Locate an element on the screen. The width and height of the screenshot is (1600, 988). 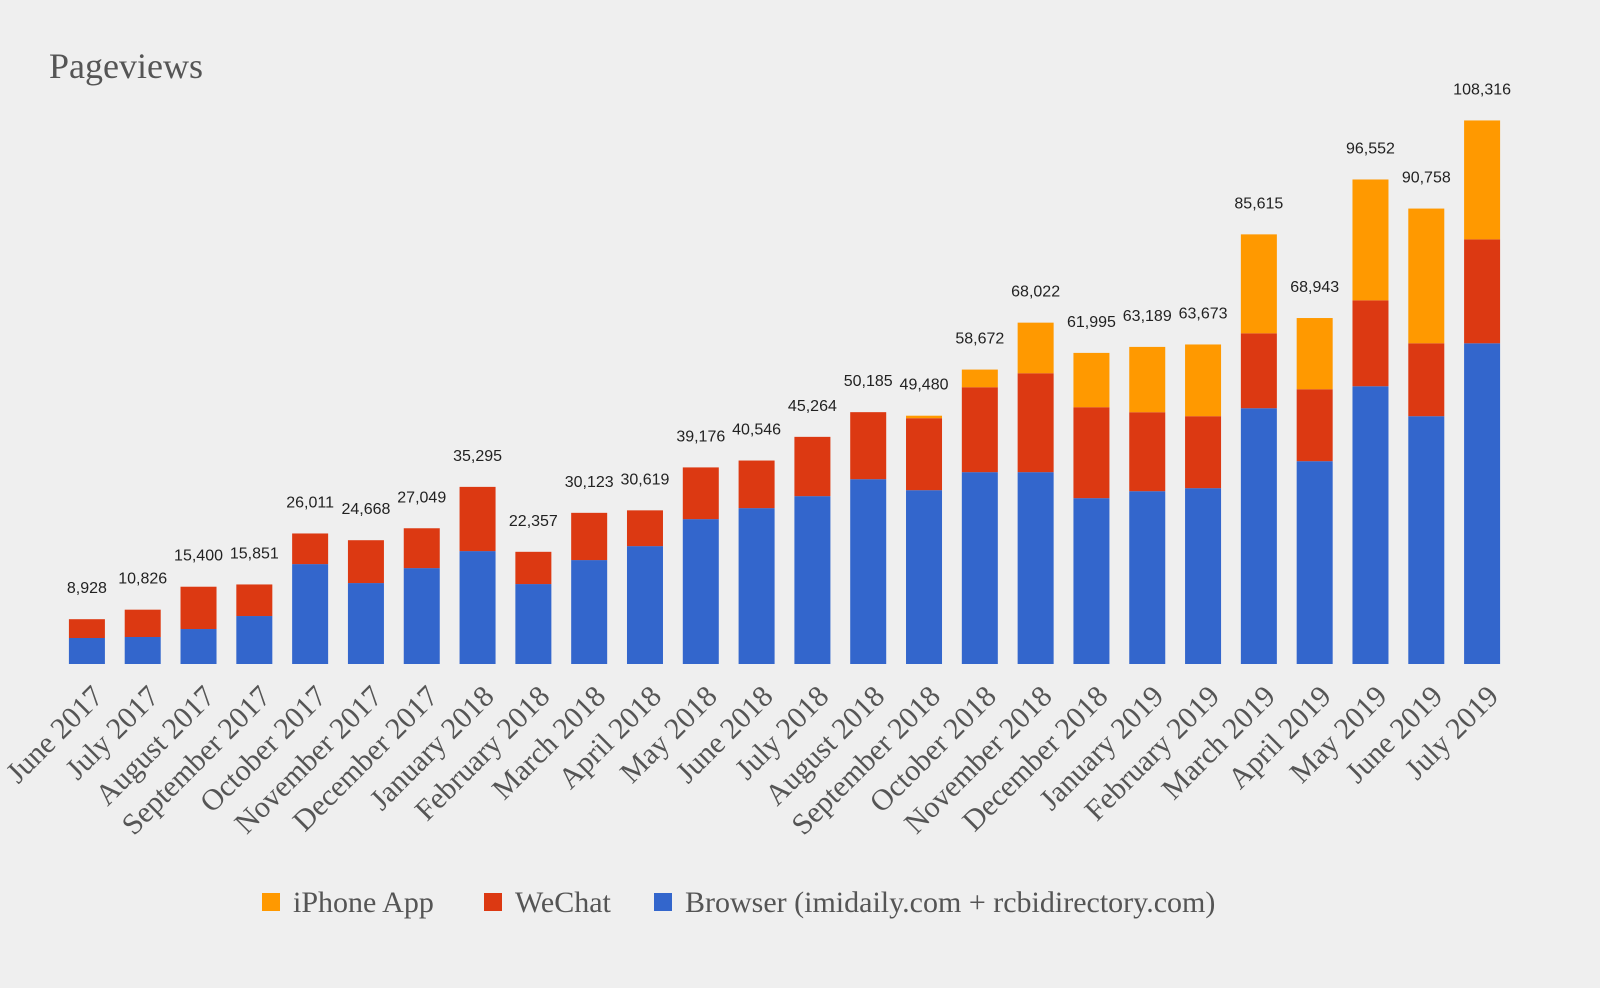
total-label: 10,826 is located at coordinates (142, 579).